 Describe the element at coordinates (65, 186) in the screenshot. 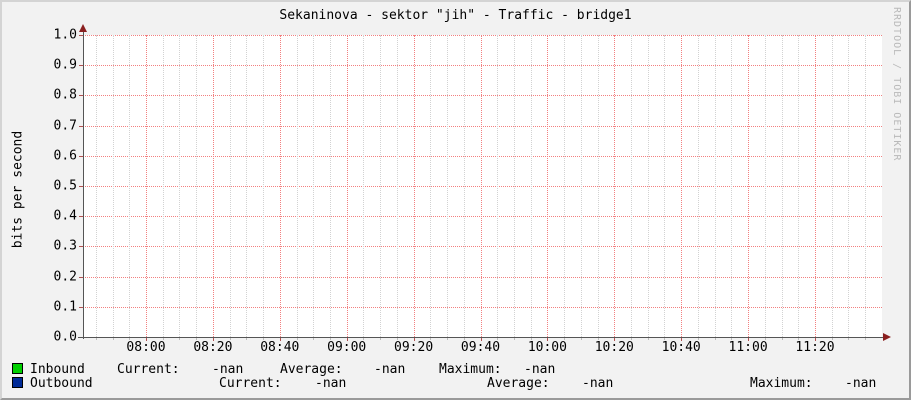

I see `y-tick-label: 0.5` at that location.